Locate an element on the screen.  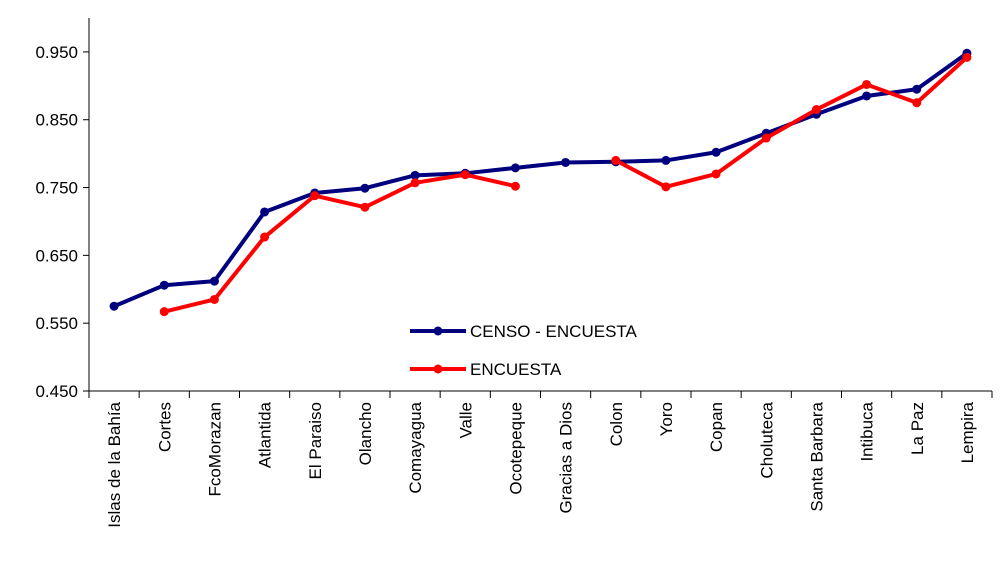
y-tick-label: 0.950 is located at coordinates (56, 52).